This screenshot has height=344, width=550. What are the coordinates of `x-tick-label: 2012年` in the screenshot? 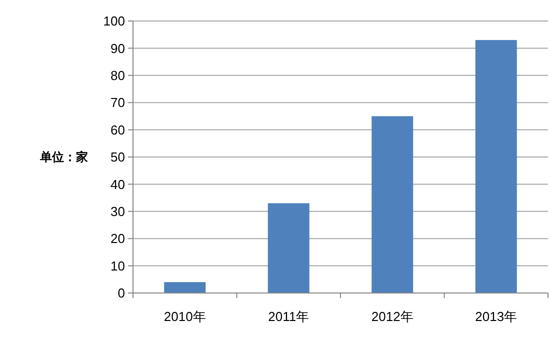 It's located at (392, 316).